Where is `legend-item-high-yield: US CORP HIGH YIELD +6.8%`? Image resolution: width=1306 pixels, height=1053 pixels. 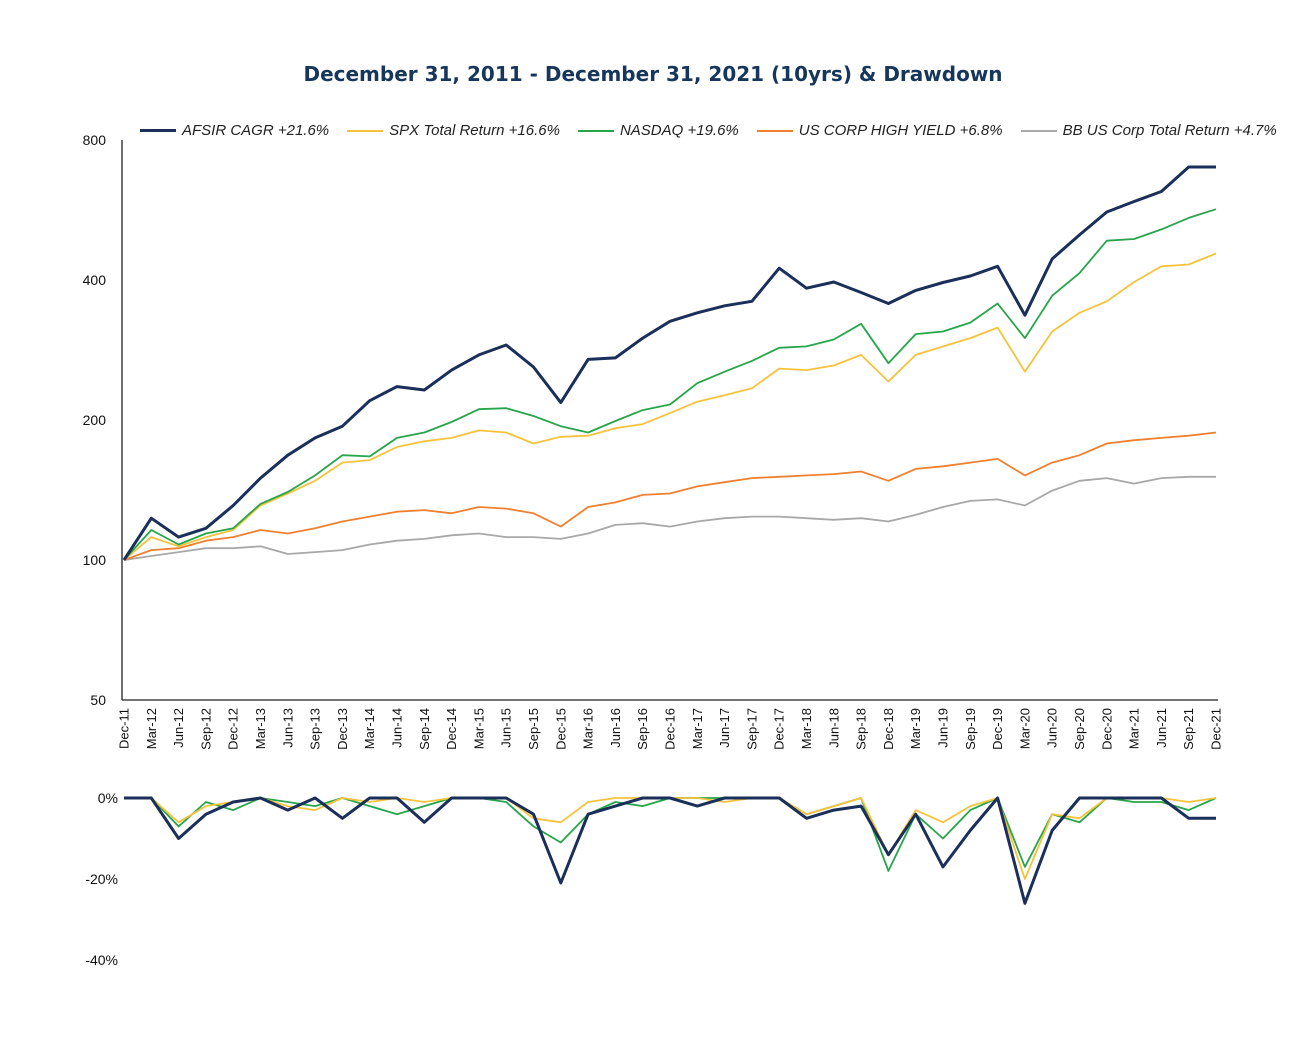
legend-item-high-yield: US CORP HIGH YIELD +6.8% is located at coordinates (879, 130).